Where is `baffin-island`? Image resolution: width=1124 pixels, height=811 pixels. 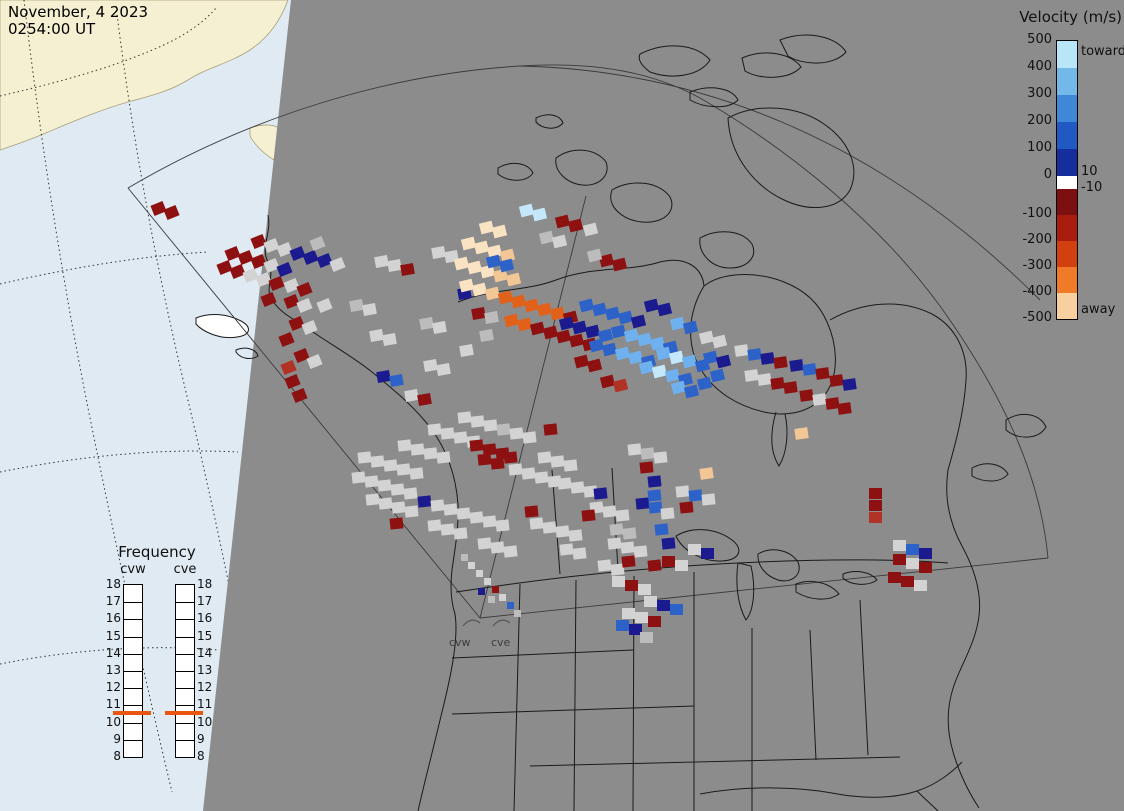 baffin-island is located at coordinates (791, 157).